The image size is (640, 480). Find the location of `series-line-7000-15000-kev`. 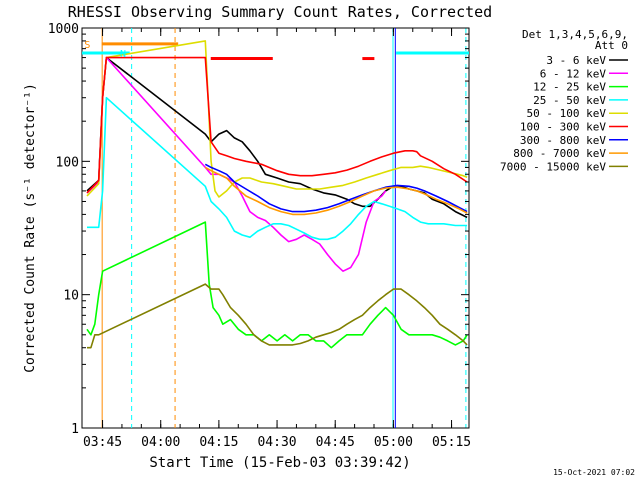

series-line-7000-15000-kev is located at coordinates (277, 316).